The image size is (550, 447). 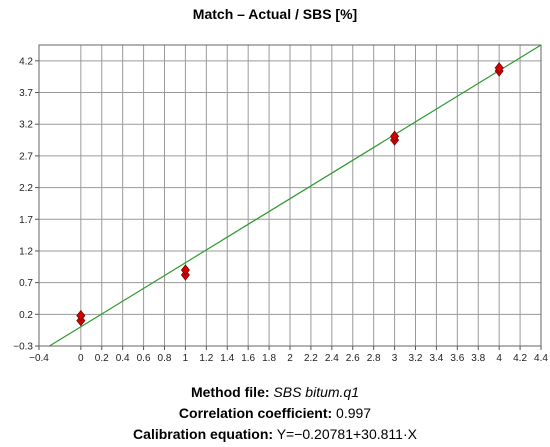 I want to click on y-tick-label: −0.3, so click(x=23, y=347).